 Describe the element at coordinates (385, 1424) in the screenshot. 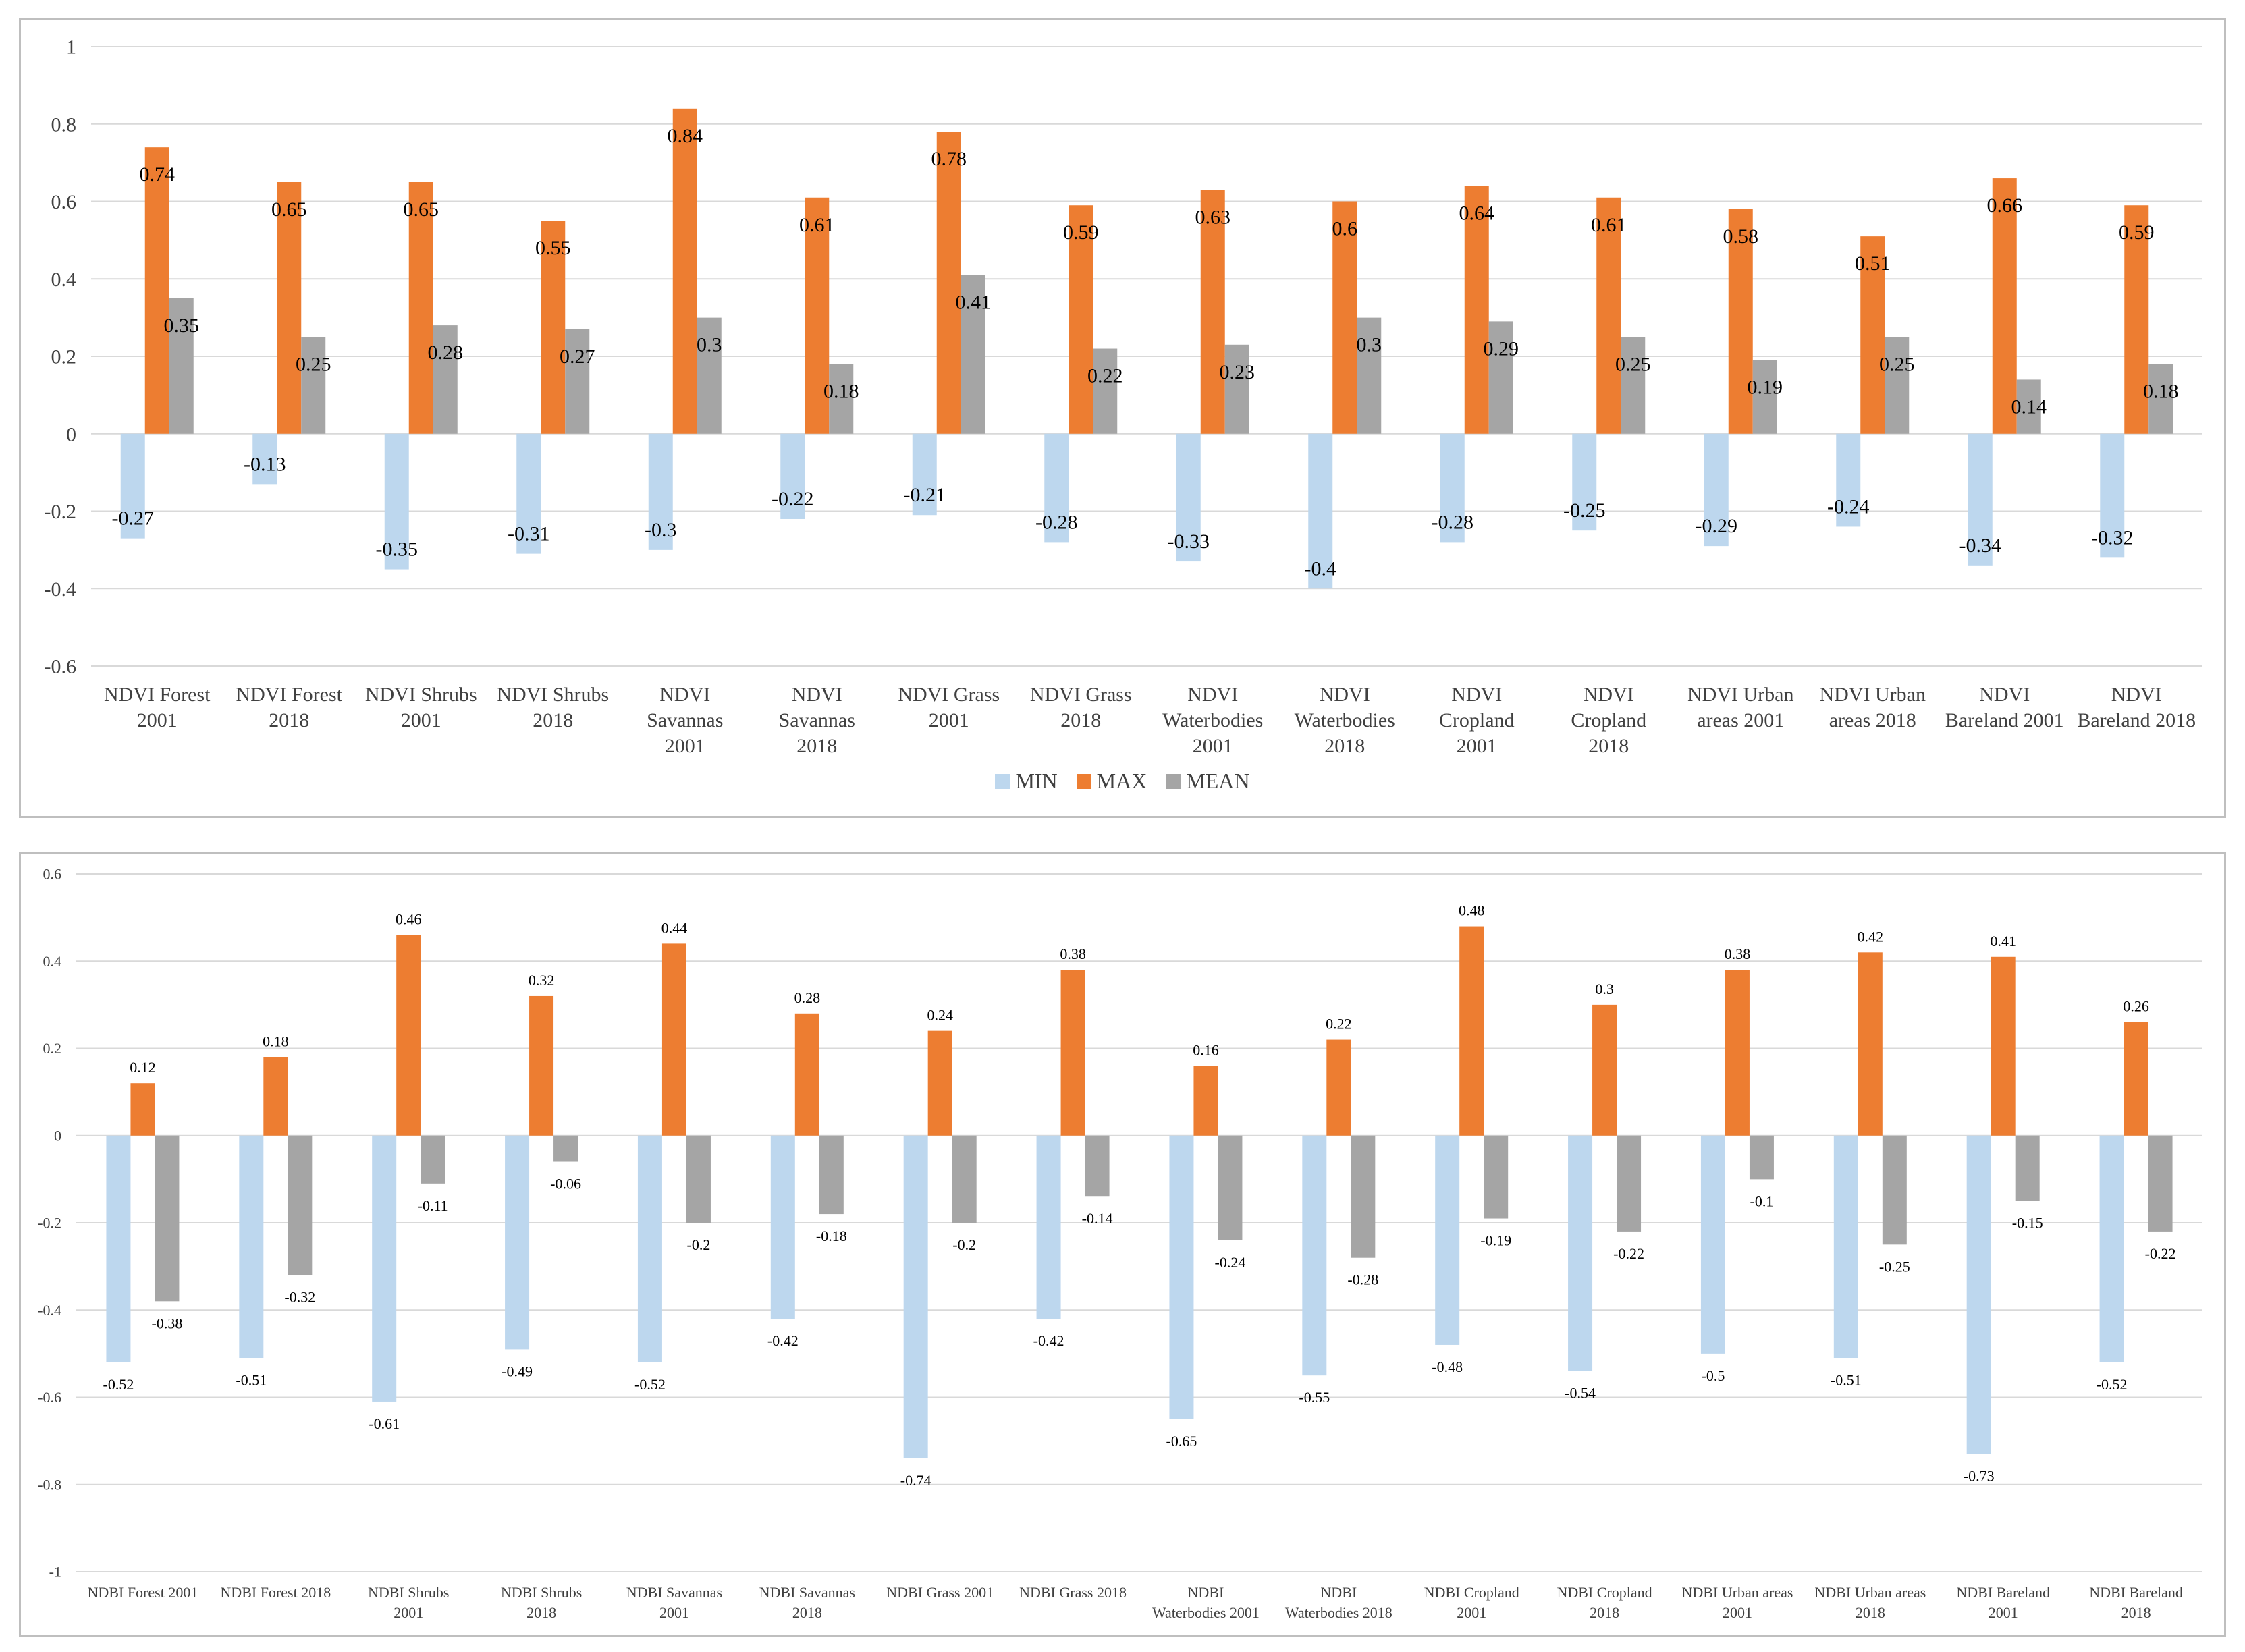

I see `ndbi-data-label-min: -0.61` at that location.